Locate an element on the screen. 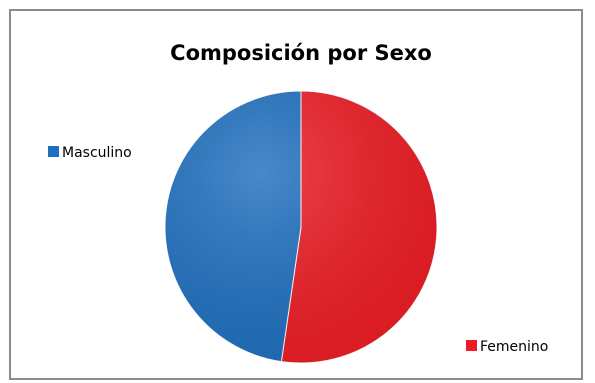 This screenshot has height=383, width=595. legend-label-femenino: Femenino is located at coordinates (514, 347).